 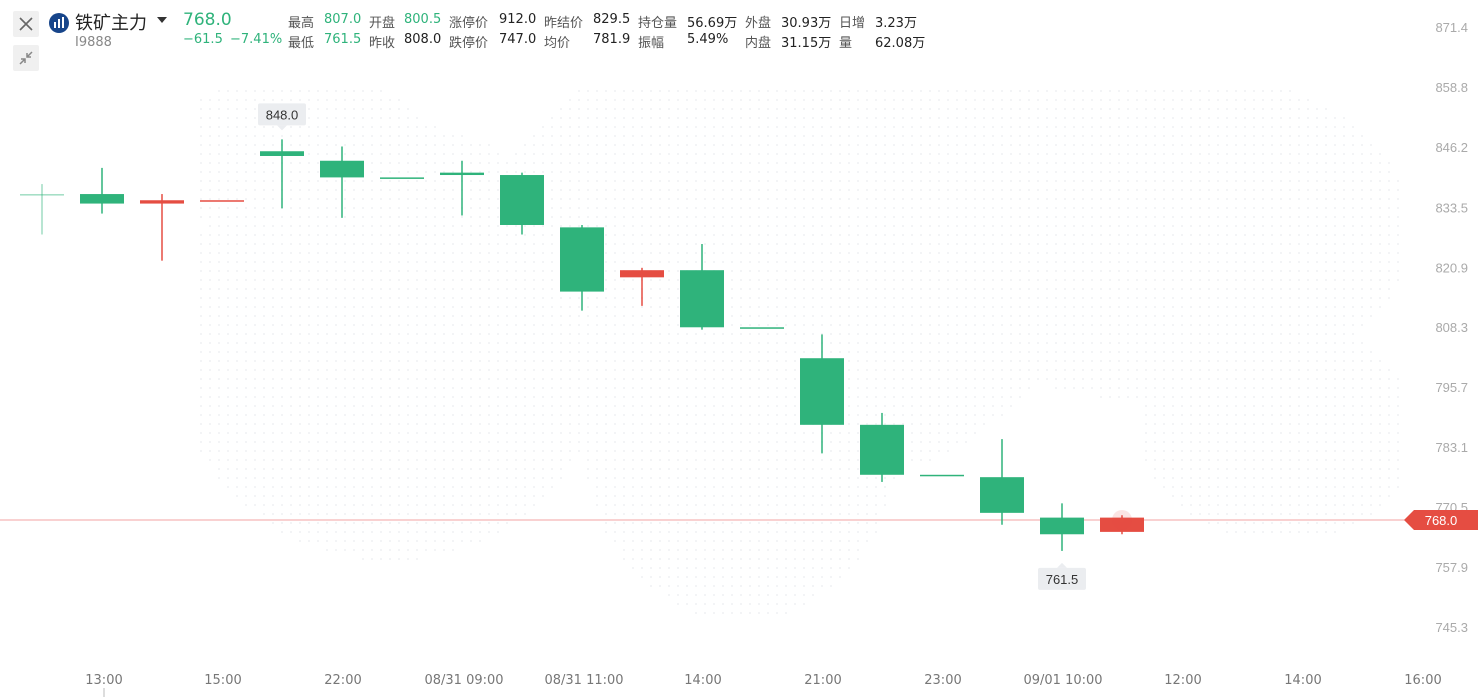 What do you see at coordinates (651, 43) in the screenshot?
I see `stat-label: 振幅` at bounding box center [651, 43].